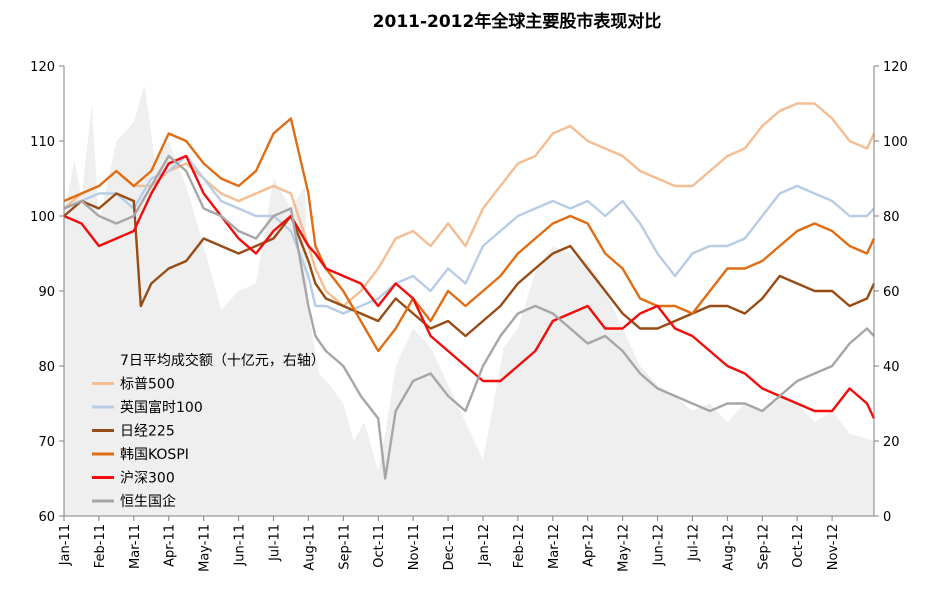  Describe the element at coordinates (519, 546) in the screenshot. I see `x-tick-label: Feb-12` at that location.